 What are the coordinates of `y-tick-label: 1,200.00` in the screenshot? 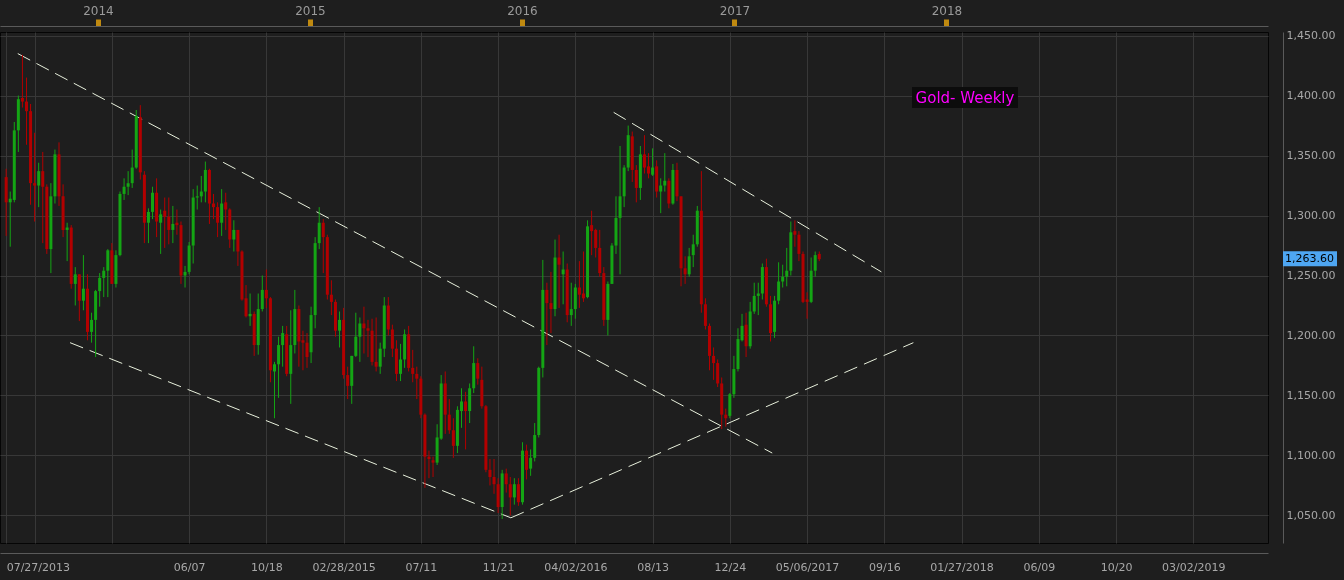 It's located at (1311, 335).